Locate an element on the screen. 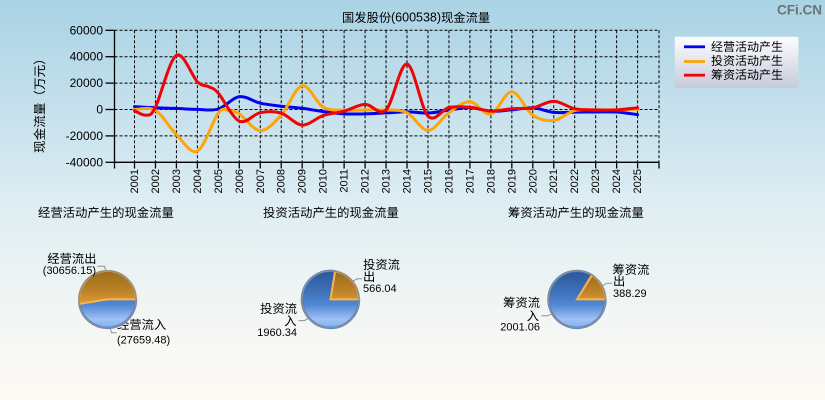  svg-text: 0 is located at coordinates (99, 110).